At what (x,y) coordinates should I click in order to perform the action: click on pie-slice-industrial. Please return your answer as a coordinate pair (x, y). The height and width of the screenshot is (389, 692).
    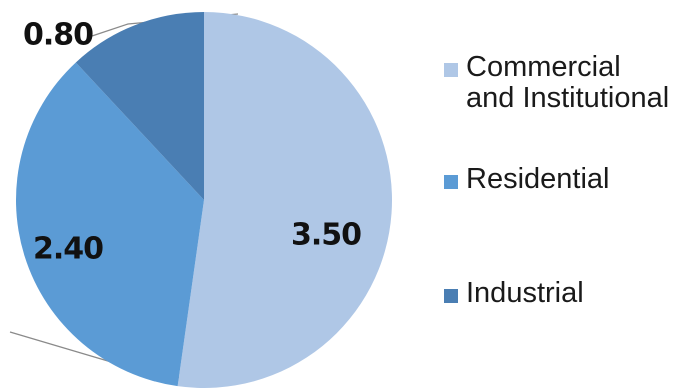
    Looking at the image, I should click on (139, 105).